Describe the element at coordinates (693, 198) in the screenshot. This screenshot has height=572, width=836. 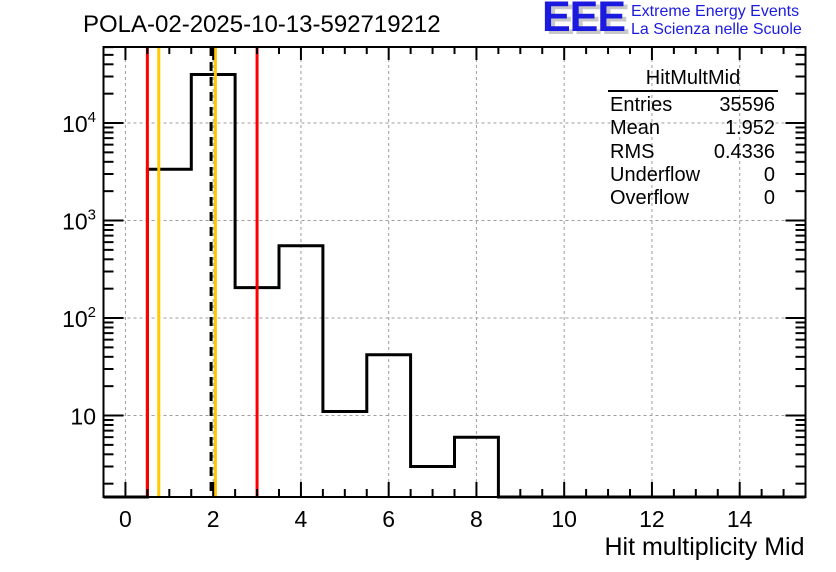
I see `stats-row-overflow: Overflow 0` at that location.